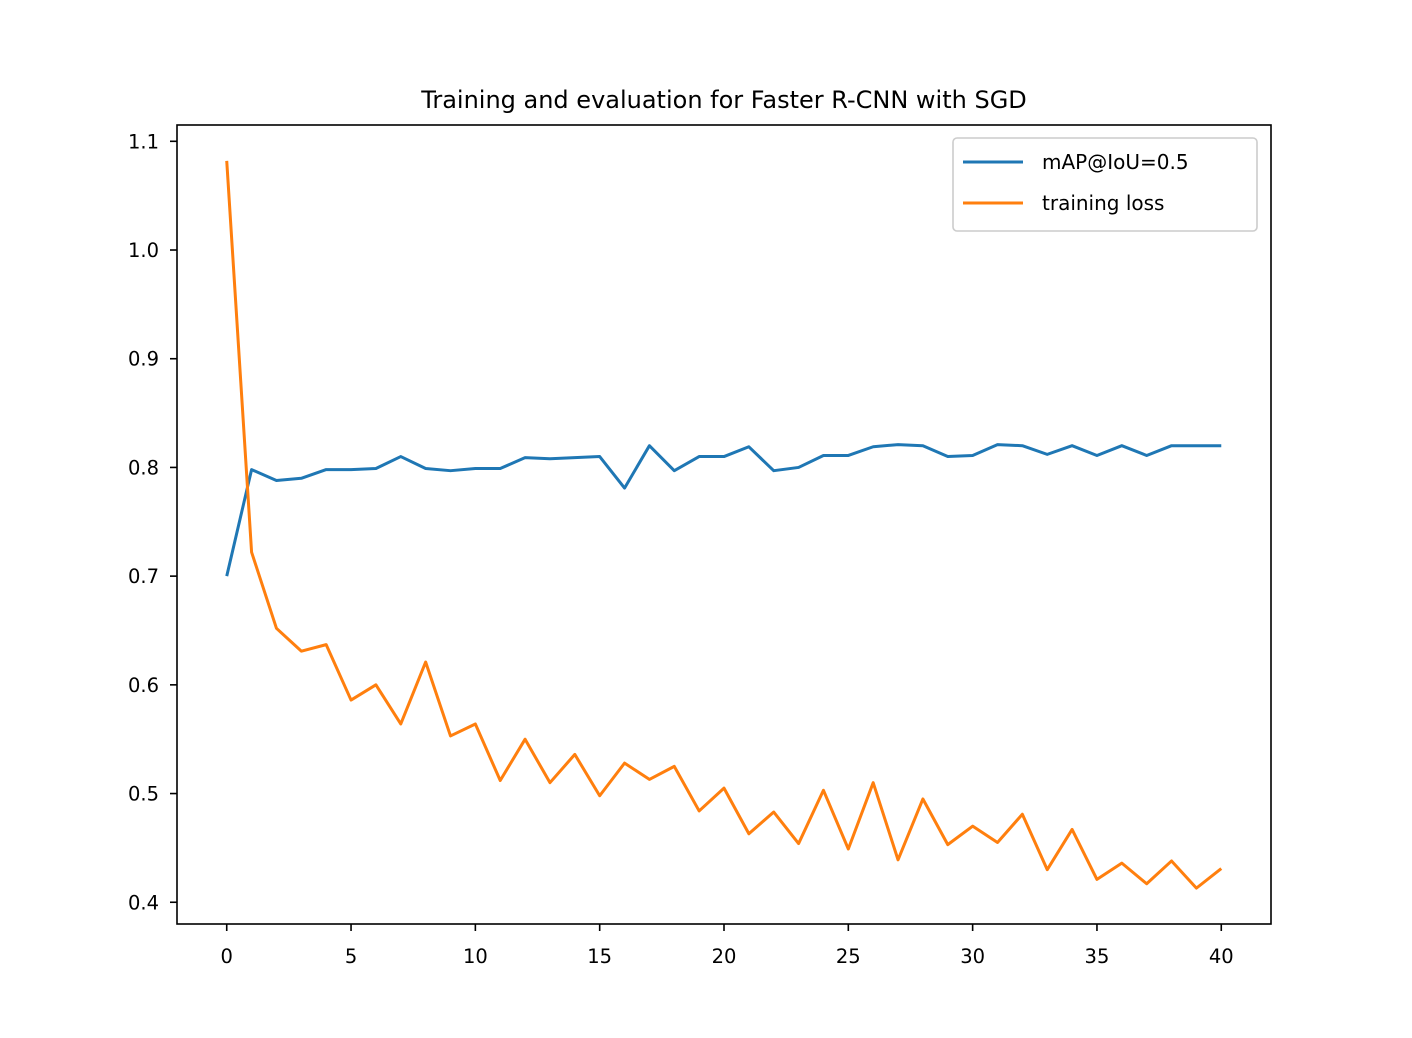 This screenshot has width=1412, height=1038. What do you see at coordinates (143, 250) in the screenshot?
I see `y-tick-label: 1.0` at bounding box center [143, 250].